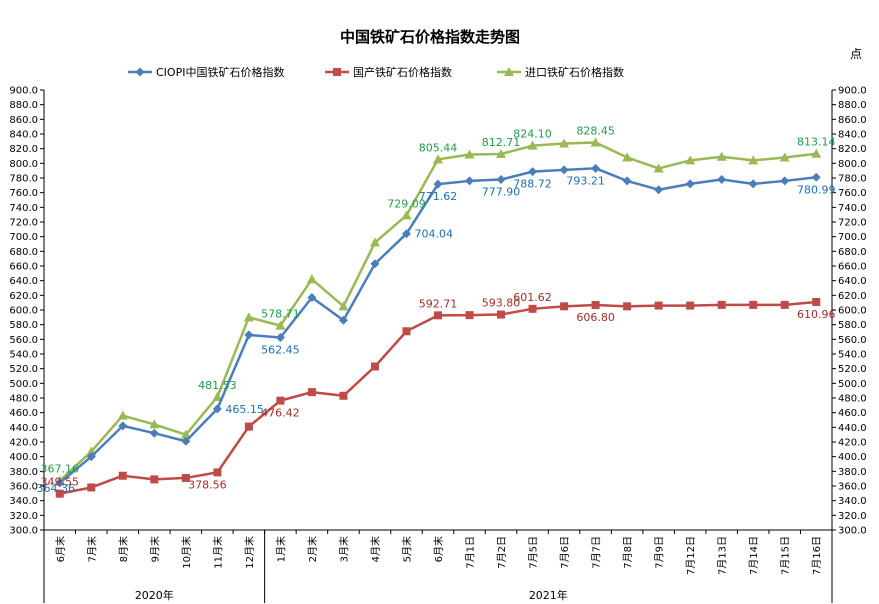  Describe the element at coordinates (595, 130) in the screenshot. I see `data-label: 828.45` at that location.